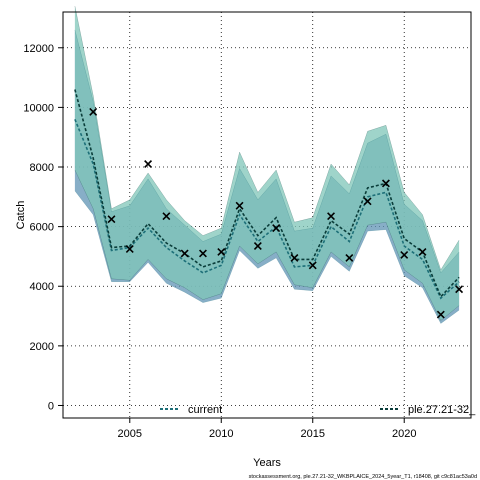 The height and width of the screenshot is (480, 480). Describe the element at coordinates (221, 434) in the screenshot. I see `x-tick-label: 2010` at that location.